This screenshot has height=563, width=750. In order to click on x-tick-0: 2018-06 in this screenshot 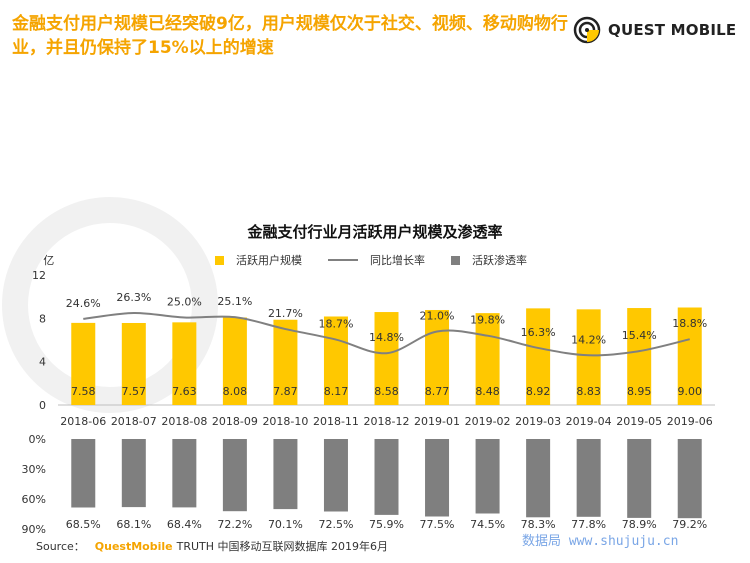, I will do `click(83, 421)`.